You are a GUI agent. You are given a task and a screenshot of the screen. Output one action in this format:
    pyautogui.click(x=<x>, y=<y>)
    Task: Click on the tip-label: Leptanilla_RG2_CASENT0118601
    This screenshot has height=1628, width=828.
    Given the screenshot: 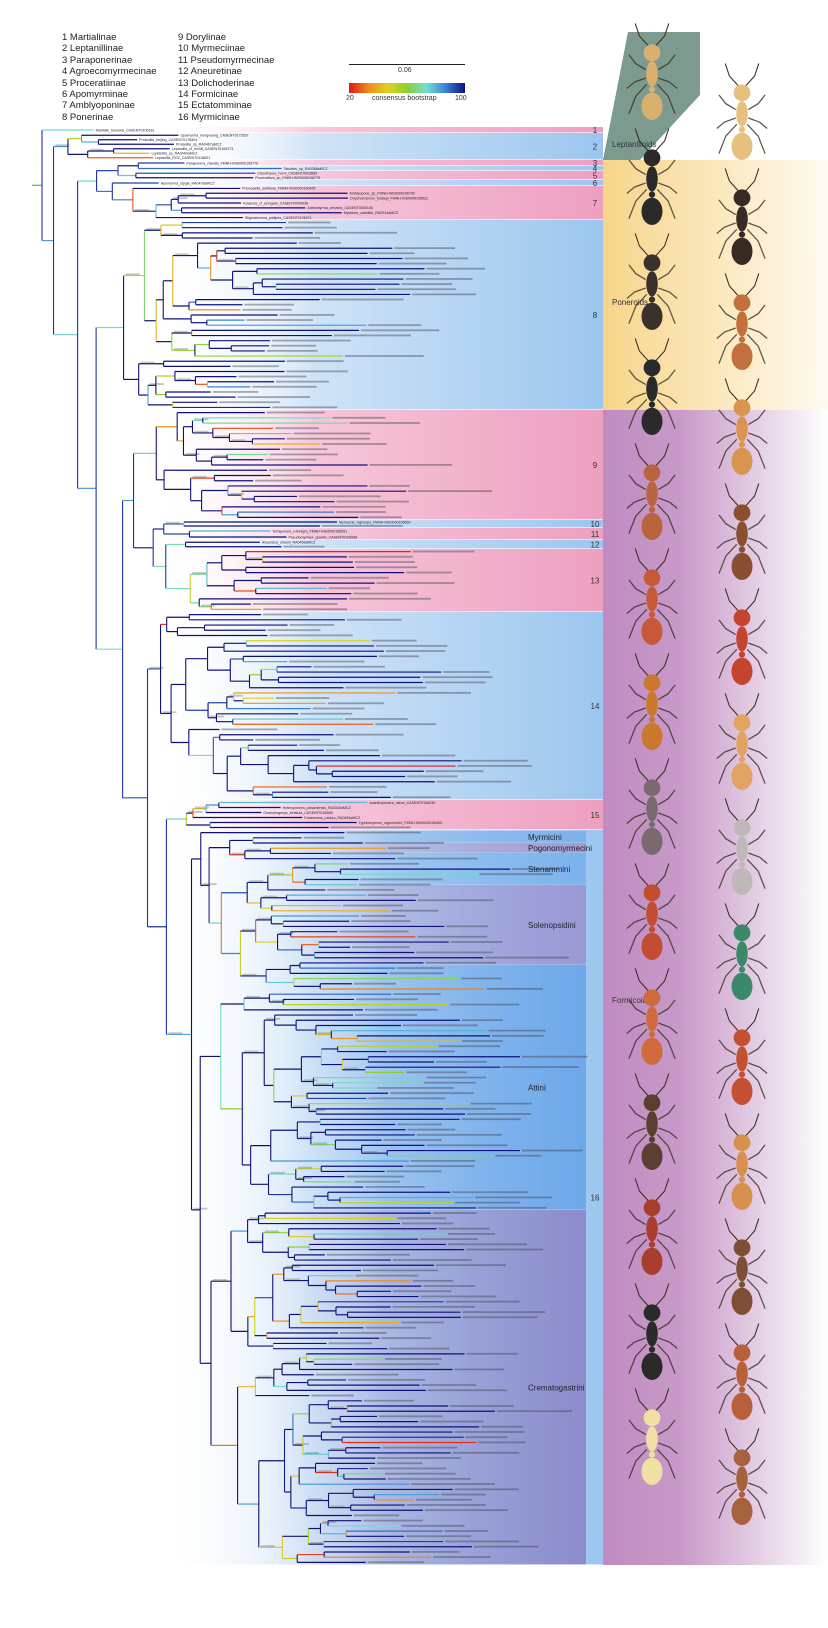 What is the action you would take?
    pyautogui.click(x=182, y=158)
    